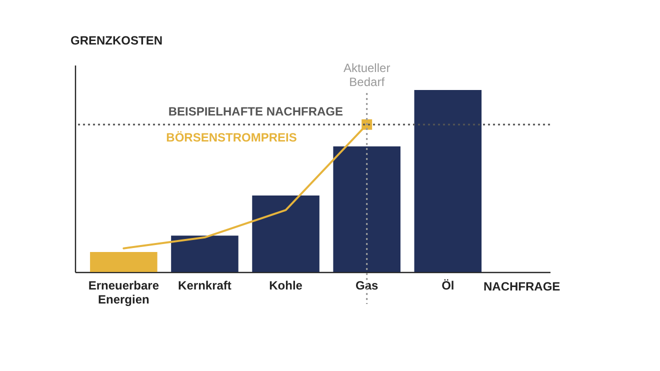 The image size is (660, 371). What do you see at coordinates (116, 41) in the screenshot?
I see `y-axis-title: GRENZKOSTEN` at bounding box center [116, 41].